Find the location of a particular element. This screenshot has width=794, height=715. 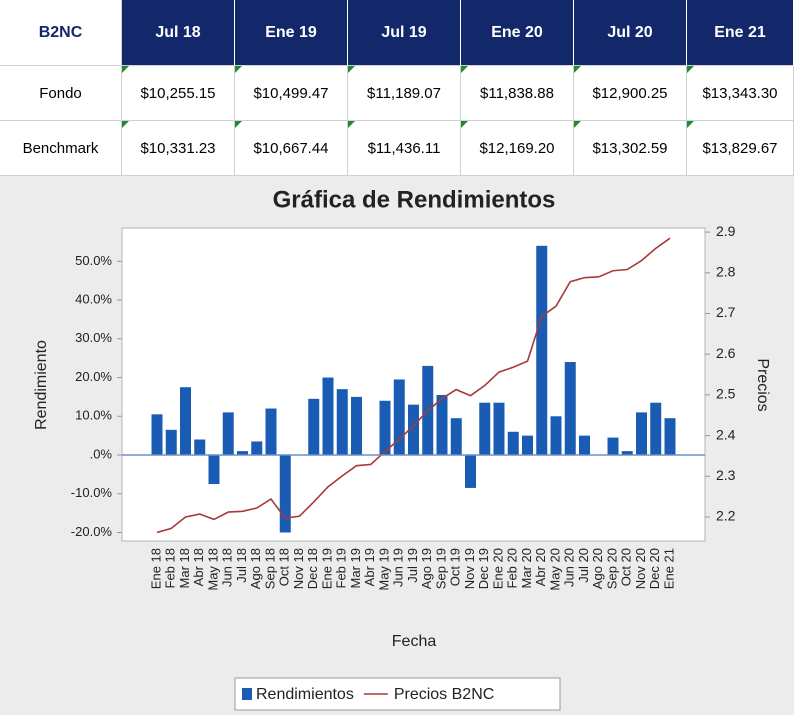

x-tick-label: Oct 20 is located at coordinates (626, 567).